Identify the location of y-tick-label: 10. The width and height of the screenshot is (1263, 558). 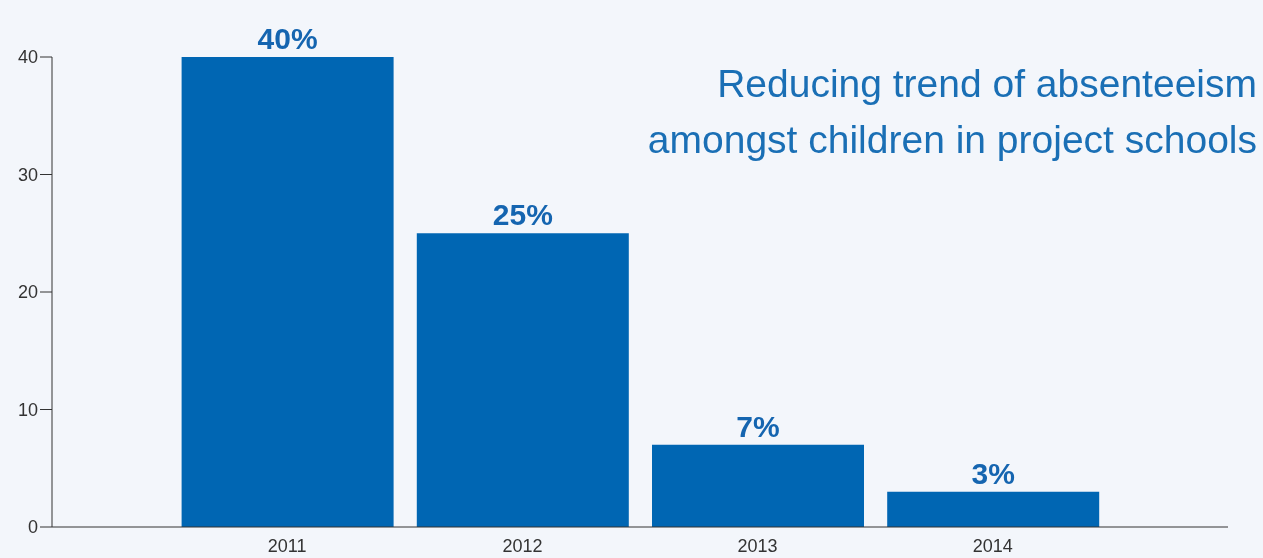
(27, 409).